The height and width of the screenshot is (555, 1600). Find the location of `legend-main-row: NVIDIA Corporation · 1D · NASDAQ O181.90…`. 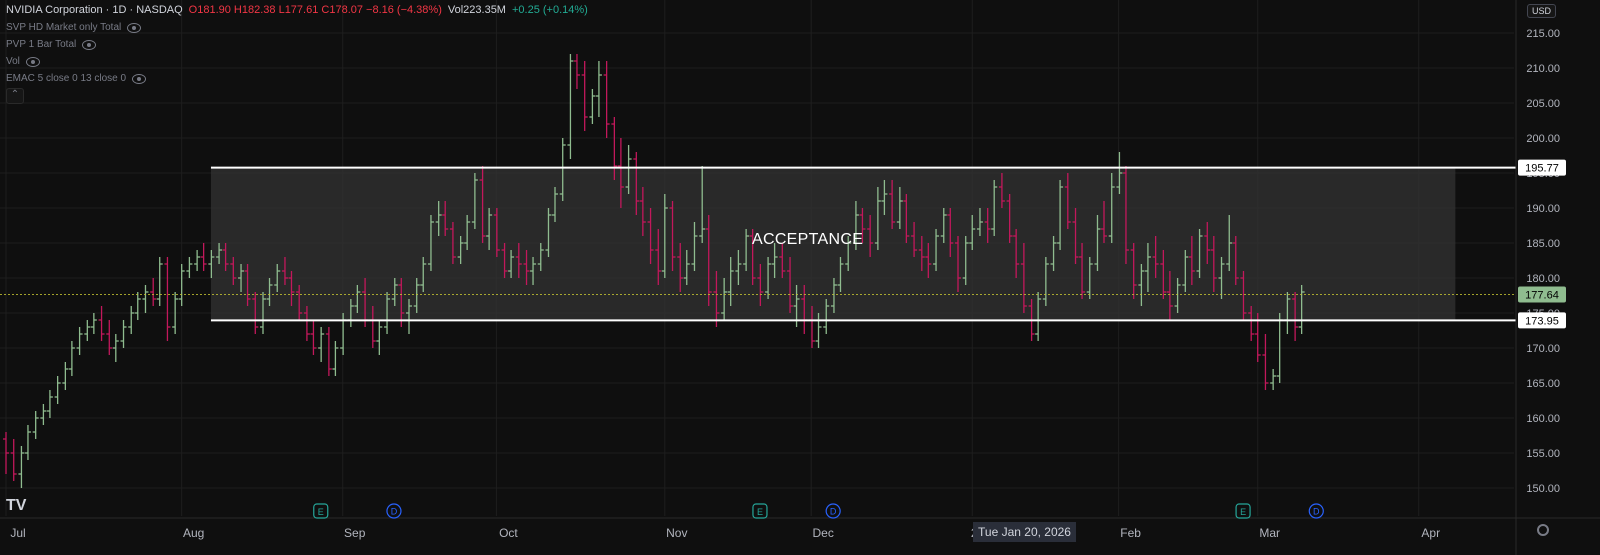

legend-main-row: NVIDIA Corporation · 1D · NASDAQ O181.90… is located at coordinates (297, 10).